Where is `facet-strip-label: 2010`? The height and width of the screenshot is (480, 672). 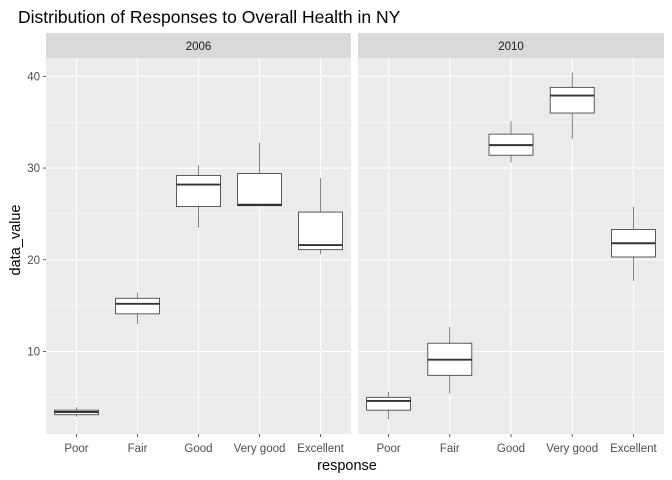 facet-strip-label: 2010 is located at coordinates (511, 47).